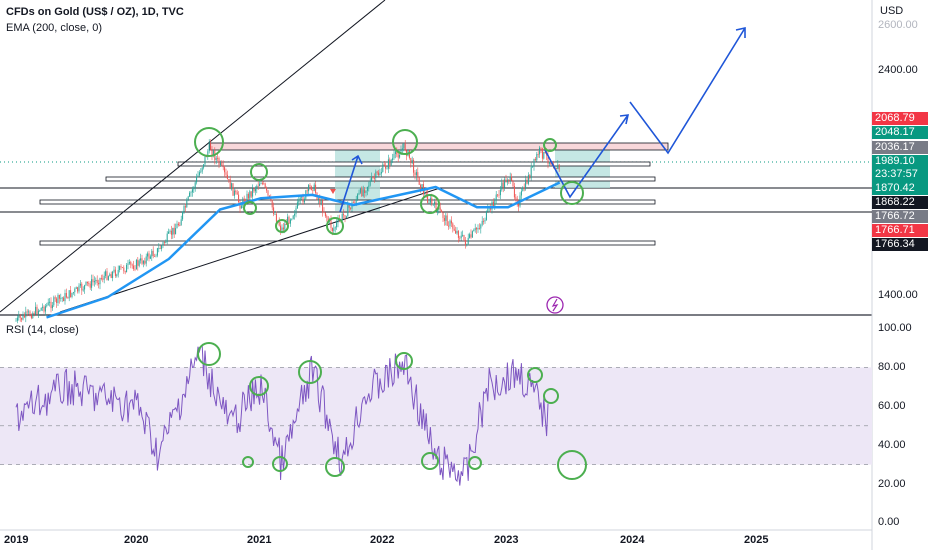 The height and width of the screenshot is (550, 932). Describe the element at coordinates (16, 540) in the screenshot. I see `x-tick-2019: 2019` at that location.